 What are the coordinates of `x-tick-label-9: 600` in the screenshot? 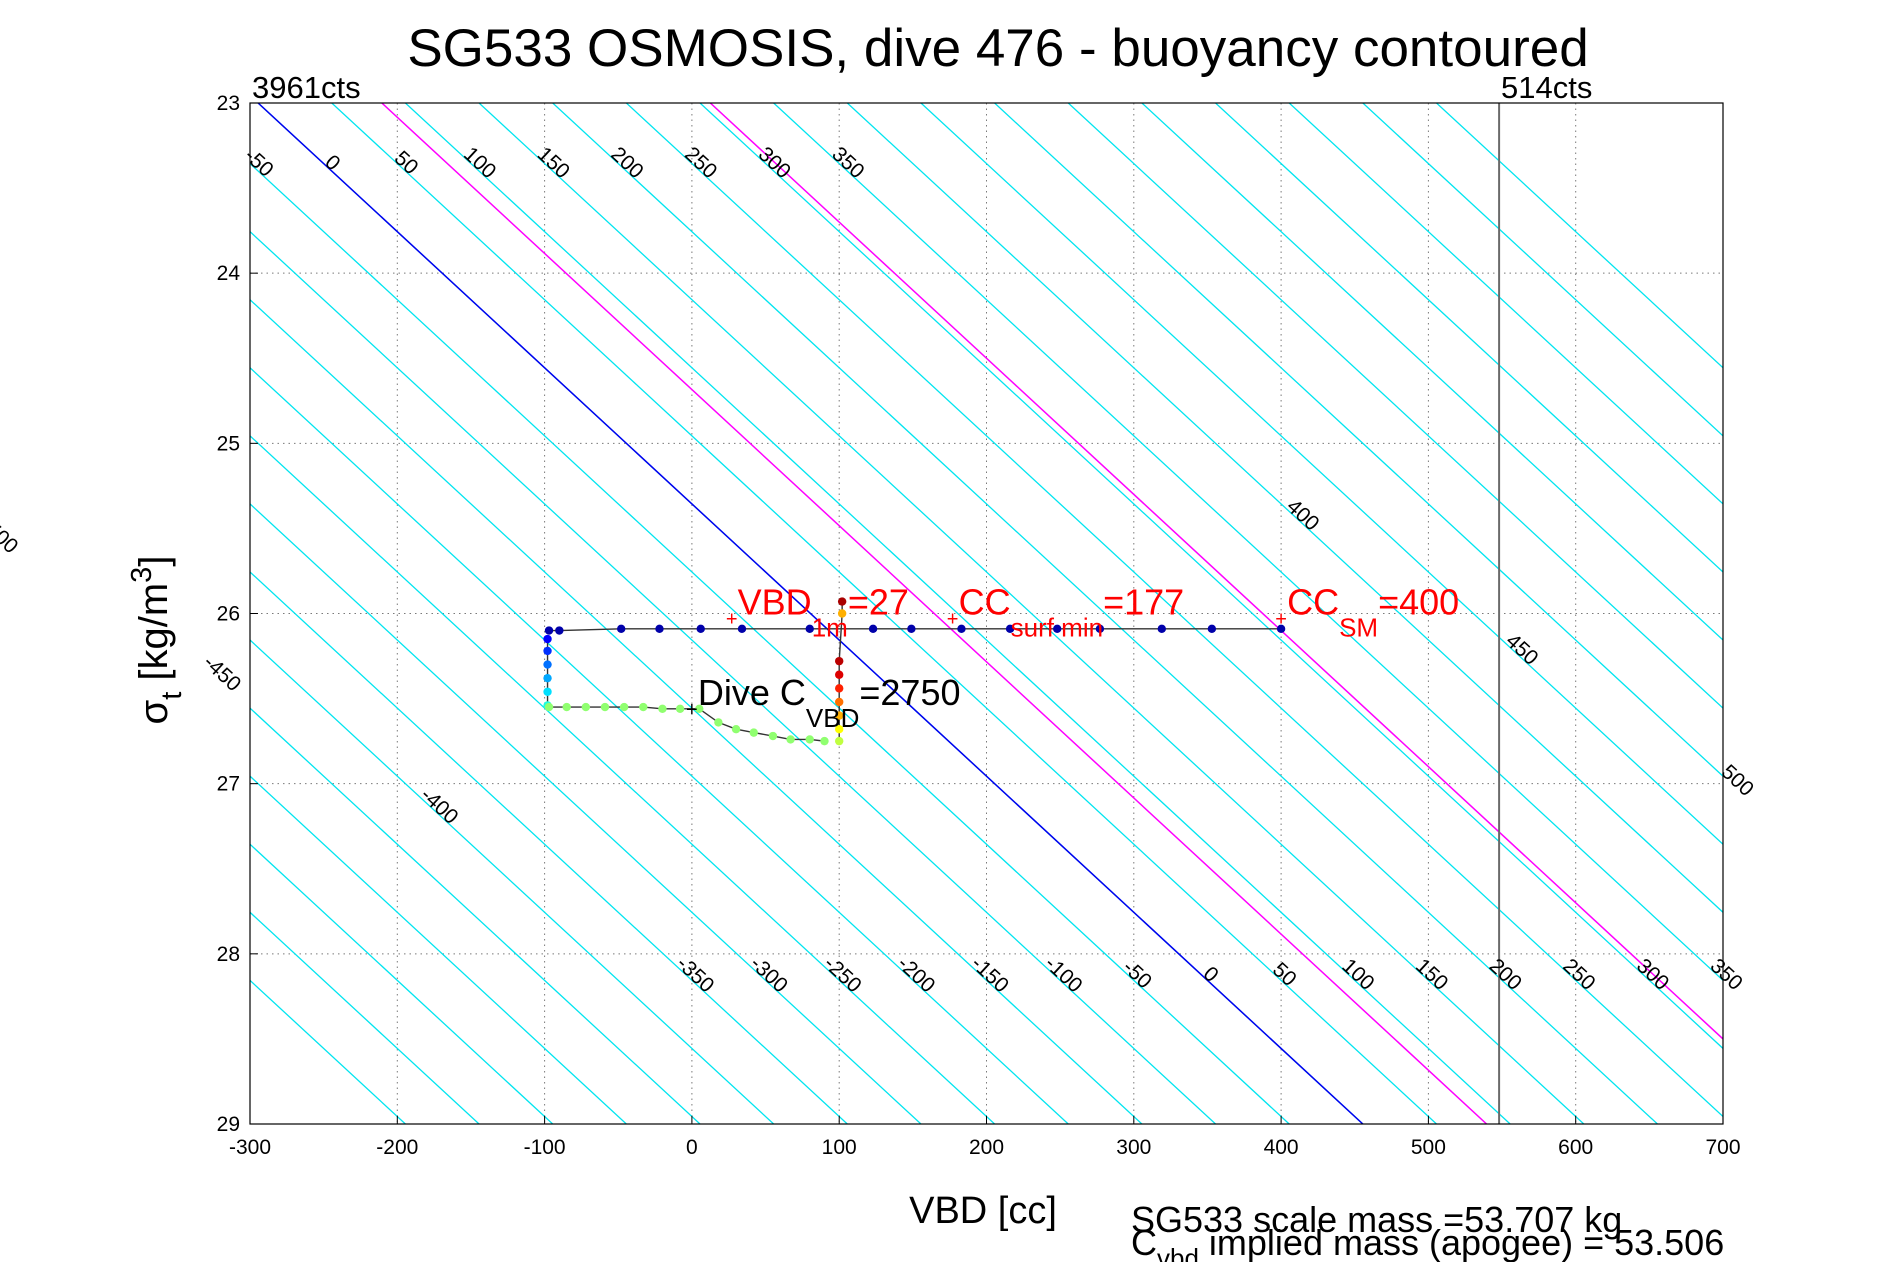 It's located at (1575, 1147).